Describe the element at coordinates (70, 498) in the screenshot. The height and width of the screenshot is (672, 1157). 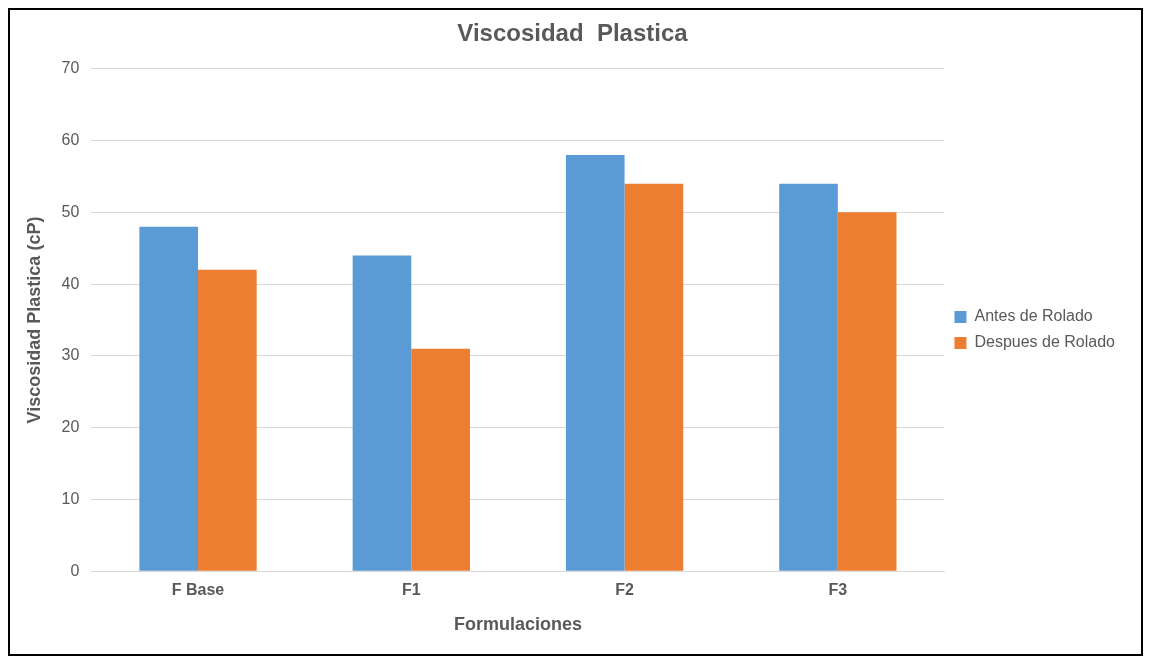
I see `y-tick-label: 10` at that location.